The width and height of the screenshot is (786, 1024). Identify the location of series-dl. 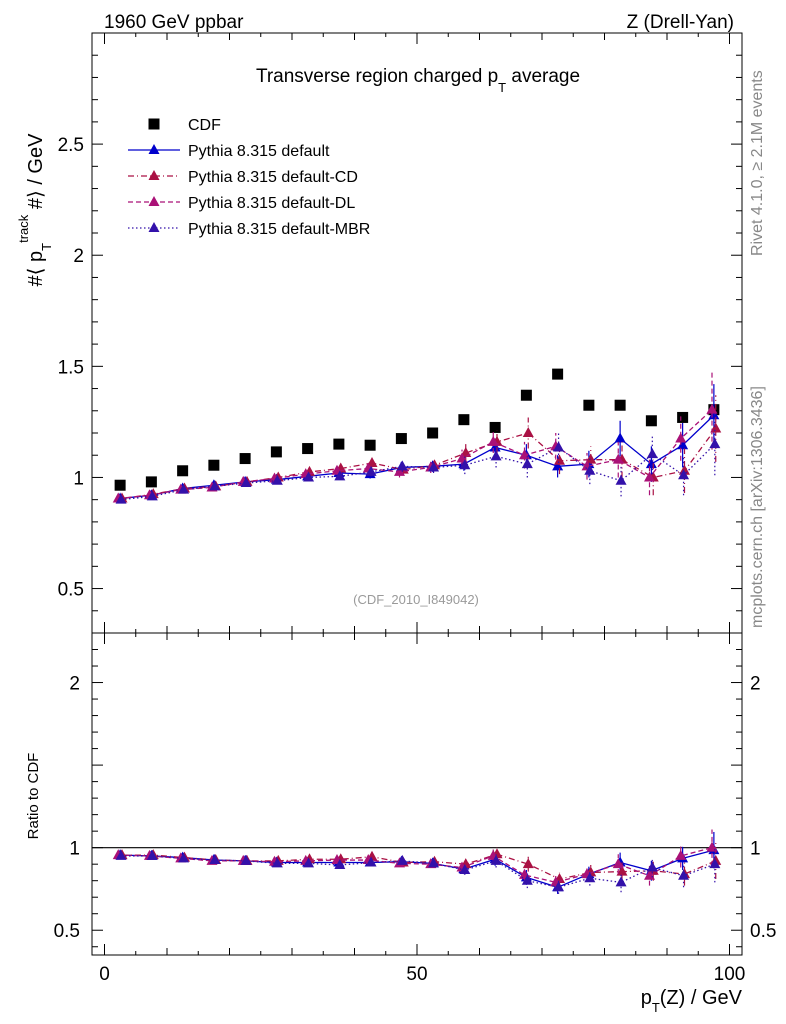
(415, 436).